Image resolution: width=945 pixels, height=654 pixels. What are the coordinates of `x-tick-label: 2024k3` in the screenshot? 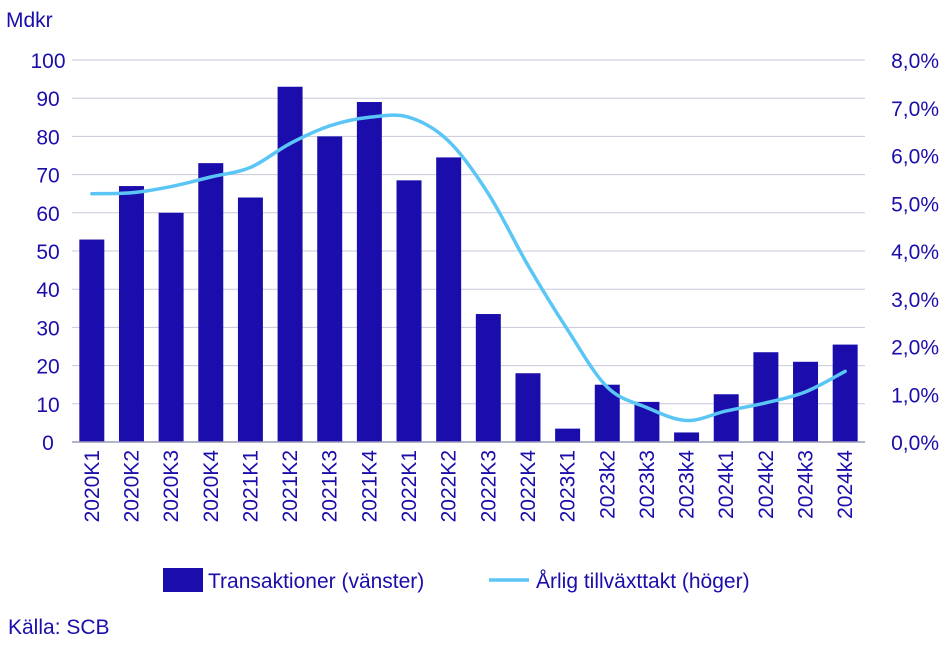 It's located at (806, 484).